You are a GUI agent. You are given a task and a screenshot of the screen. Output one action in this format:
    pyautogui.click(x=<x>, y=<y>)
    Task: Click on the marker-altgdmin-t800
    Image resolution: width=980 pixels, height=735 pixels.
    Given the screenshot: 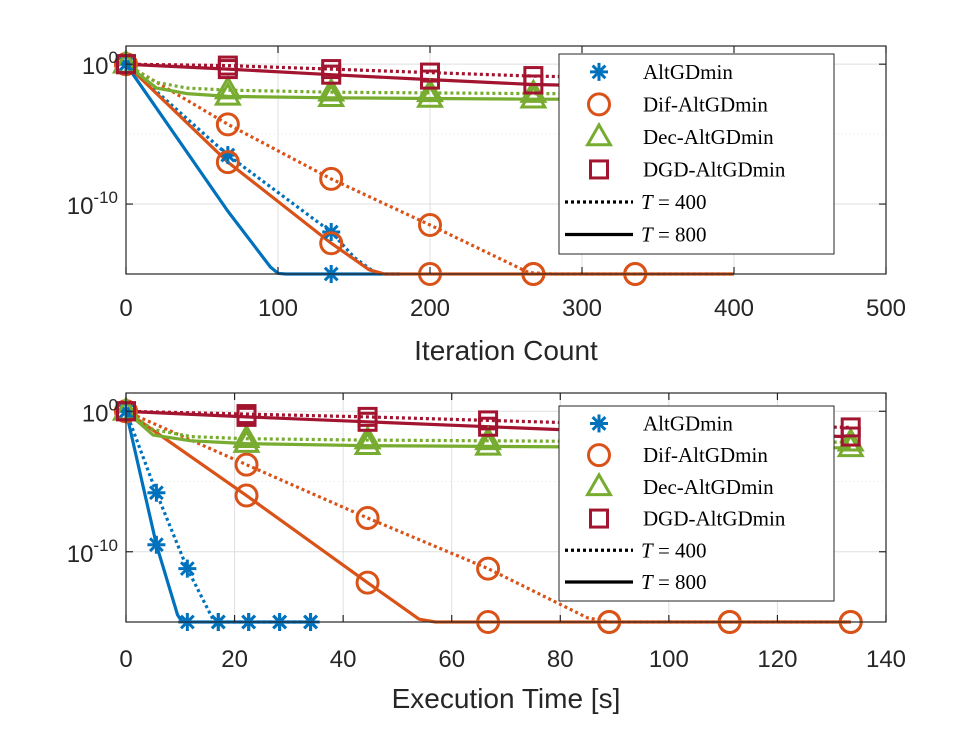 What is the action you would take?
    pyautogui.click(x=156, y=544)
    